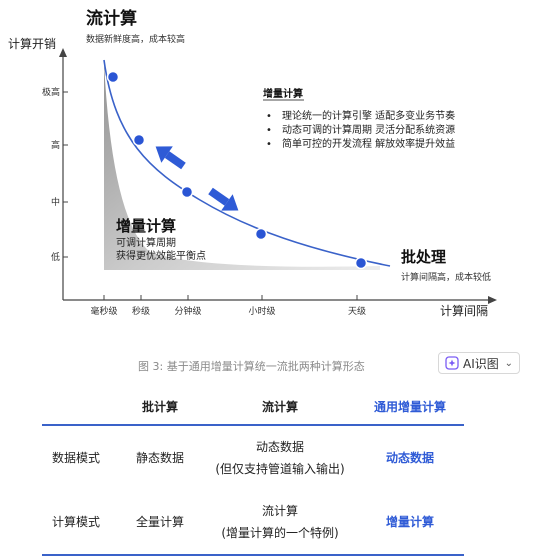 Image resolution: width=554 pixels, height=557 pixels. Describe the element at coordinates (223, 199) in the screenshot. I see `adjust-arrow-down-icon` at that location.